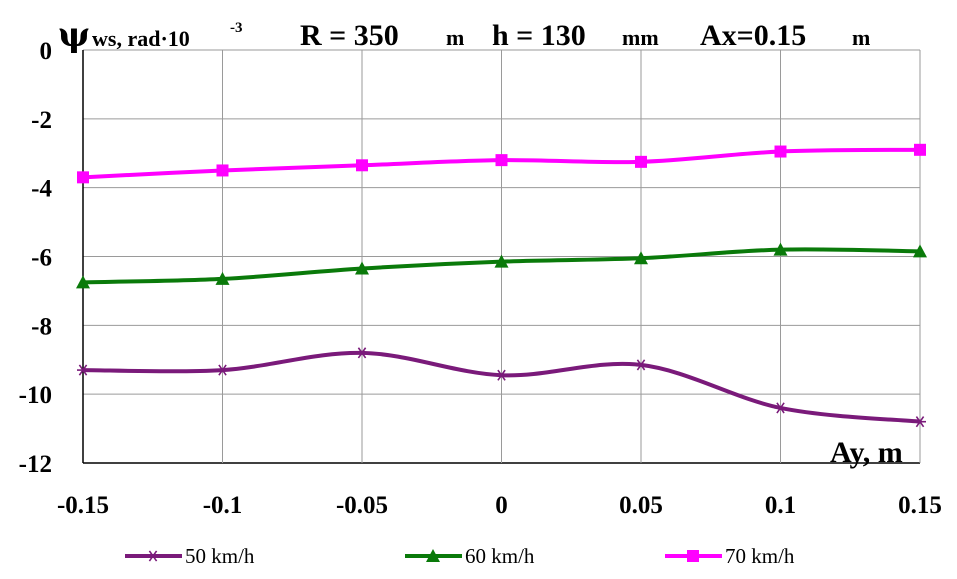  Describe the element at coordinates (866, 452) in the screenshot. I see `x-axis-label: Ay, m` at that location.